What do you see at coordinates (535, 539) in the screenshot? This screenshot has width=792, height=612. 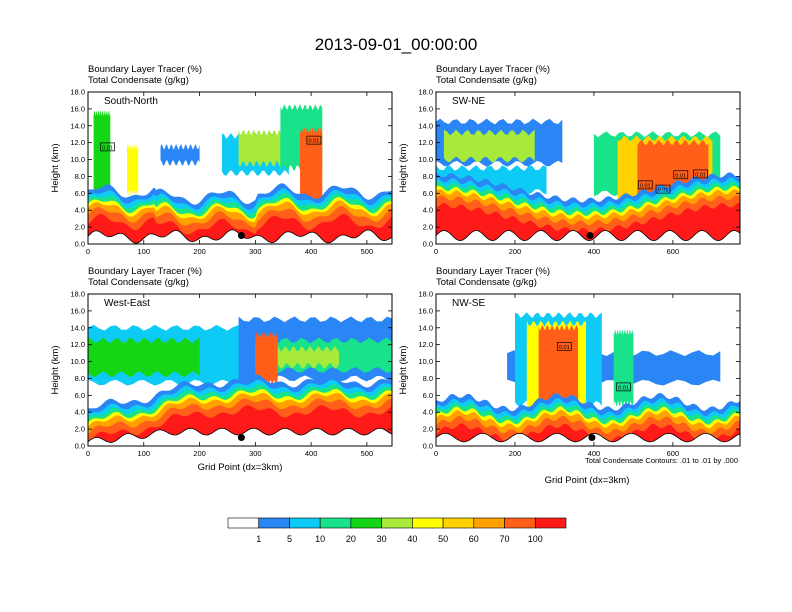 I see `colorbar-label: 100` at bounding box center [535, 539].